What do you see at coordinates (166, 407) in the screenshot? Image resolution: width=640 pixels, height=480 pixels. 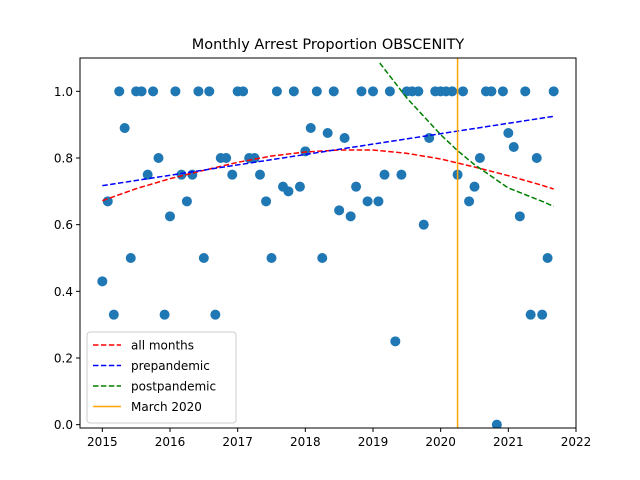 I see `legend-entry: March 2020` at bounding box center [166, 407].